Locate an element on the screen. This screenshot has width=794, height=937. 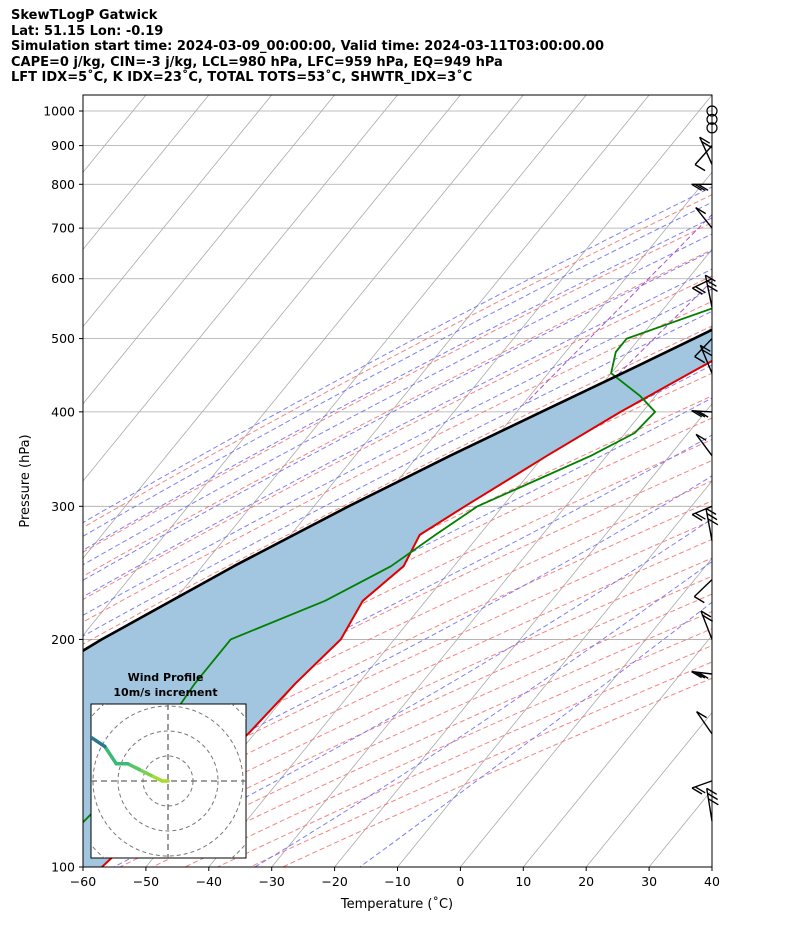
mixing-ratio-line is located at coordinates (618, 309).